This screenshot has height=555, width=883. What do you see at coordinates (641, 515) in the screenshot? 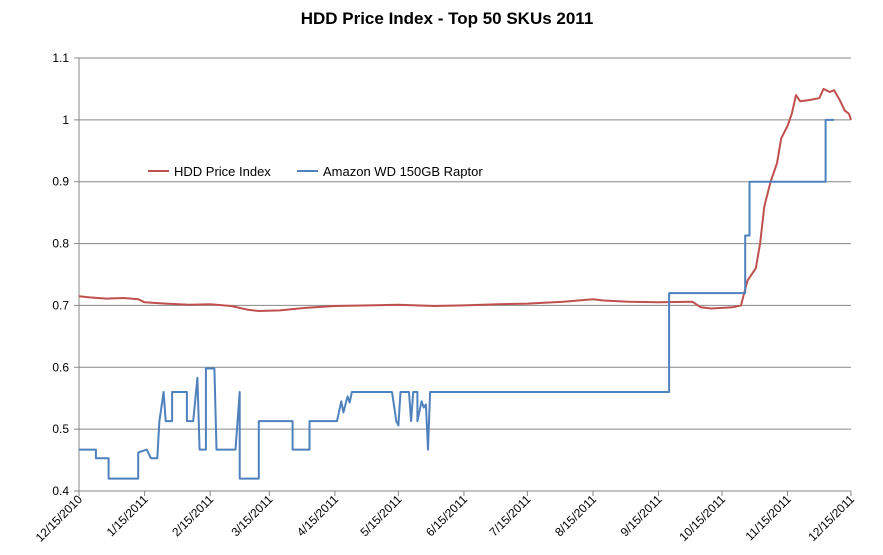
I see `x-tick-label: 9/15/2011` at bounding box center [641, 515].